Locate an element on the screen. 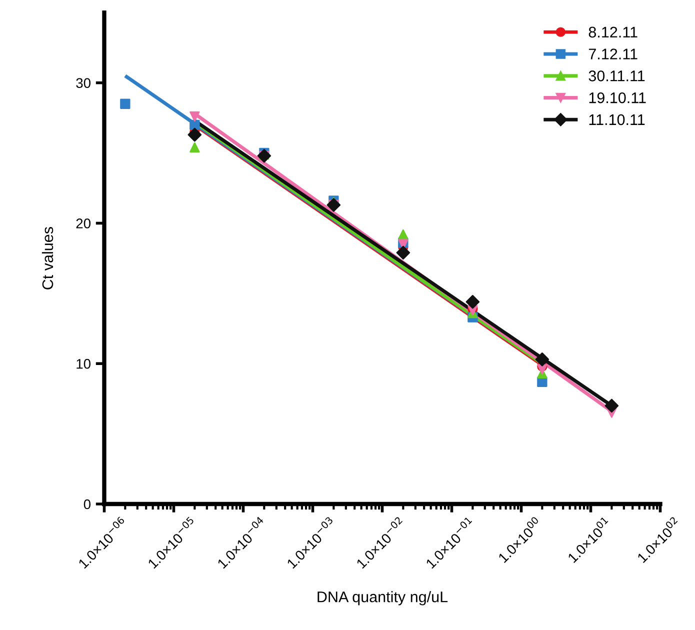 This screenshot has width=695, height=630. x-axis-title: DNA quantity ng/uL is located at coordinates (383, 598).